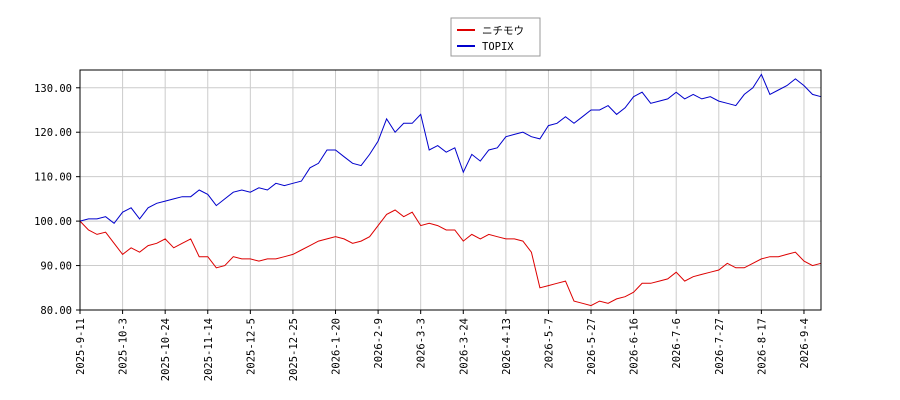 This screenshot has width=900, height=400. Describe the element at coordinates (56, 267) in the screenshot. I see `y-tick-label: 90.00` at that location.